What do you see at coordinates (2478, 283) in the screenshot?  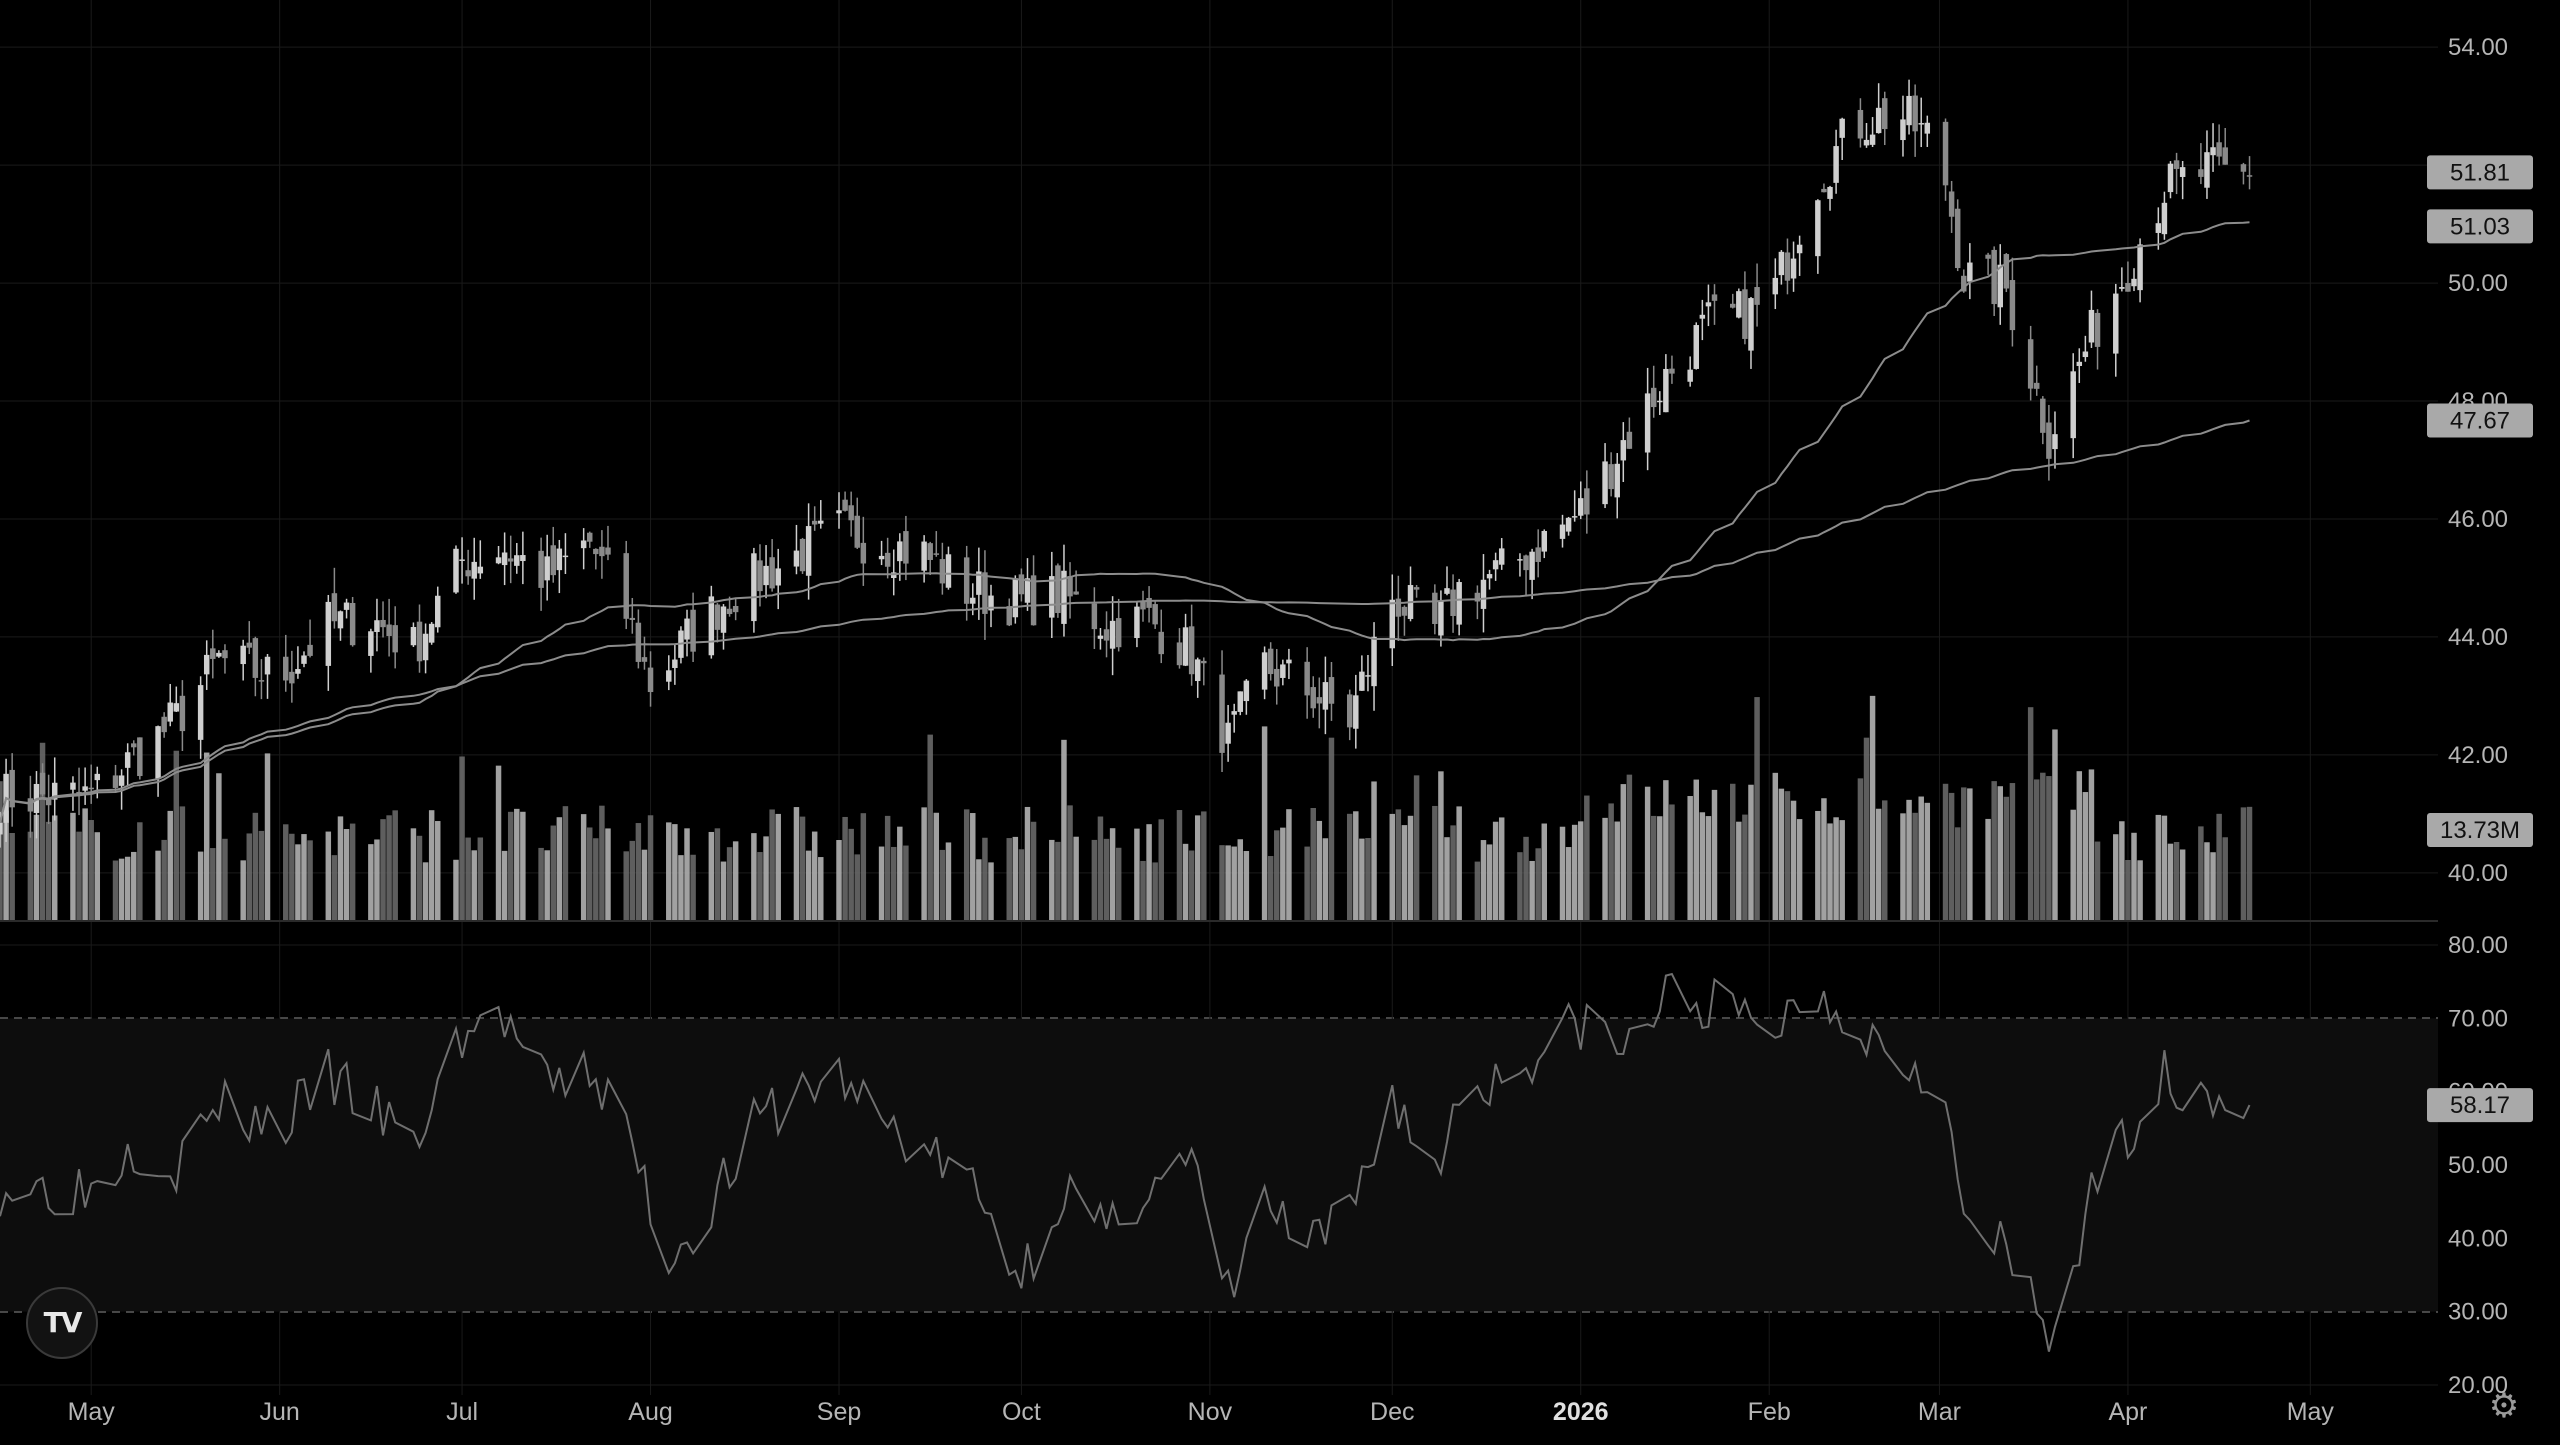 I see `price-tick-label: 50.00` at bounding box center [2478, 283].